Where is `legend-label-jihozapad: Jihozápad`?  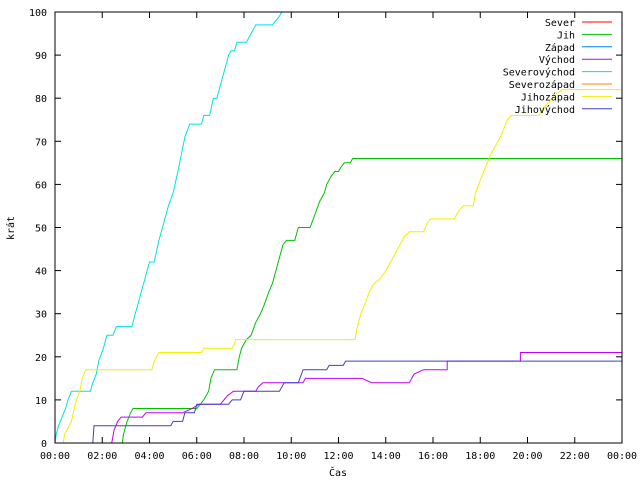
legend-label-jihozapad: Jihozápad is located at coordinates (548, 97).